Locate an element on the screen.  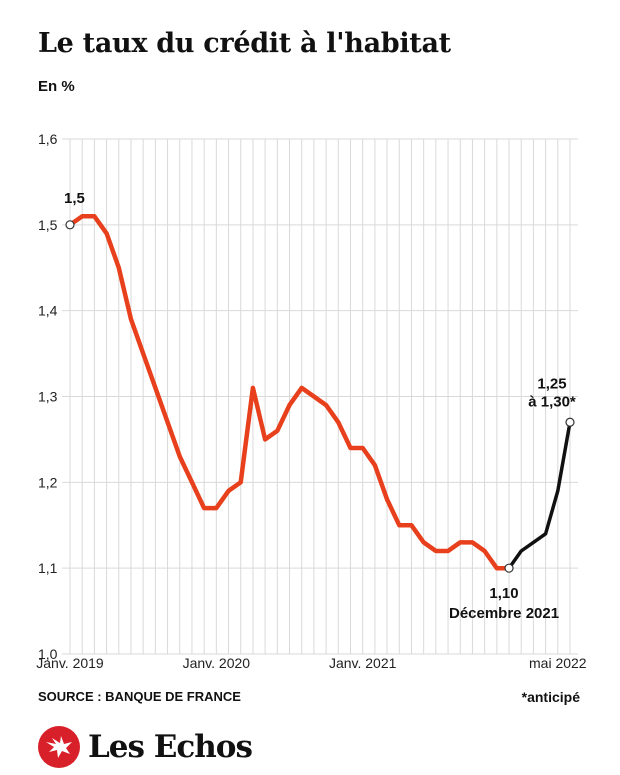
x-tick-label: Janv. 2020 is located at coordinates (217, 663).